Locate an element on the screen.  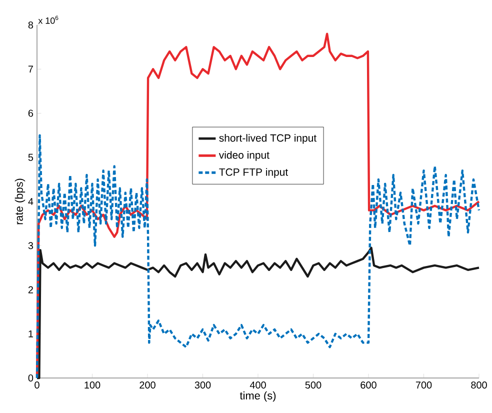
x-tick-label: 200 is located at coordinates (148, 385).